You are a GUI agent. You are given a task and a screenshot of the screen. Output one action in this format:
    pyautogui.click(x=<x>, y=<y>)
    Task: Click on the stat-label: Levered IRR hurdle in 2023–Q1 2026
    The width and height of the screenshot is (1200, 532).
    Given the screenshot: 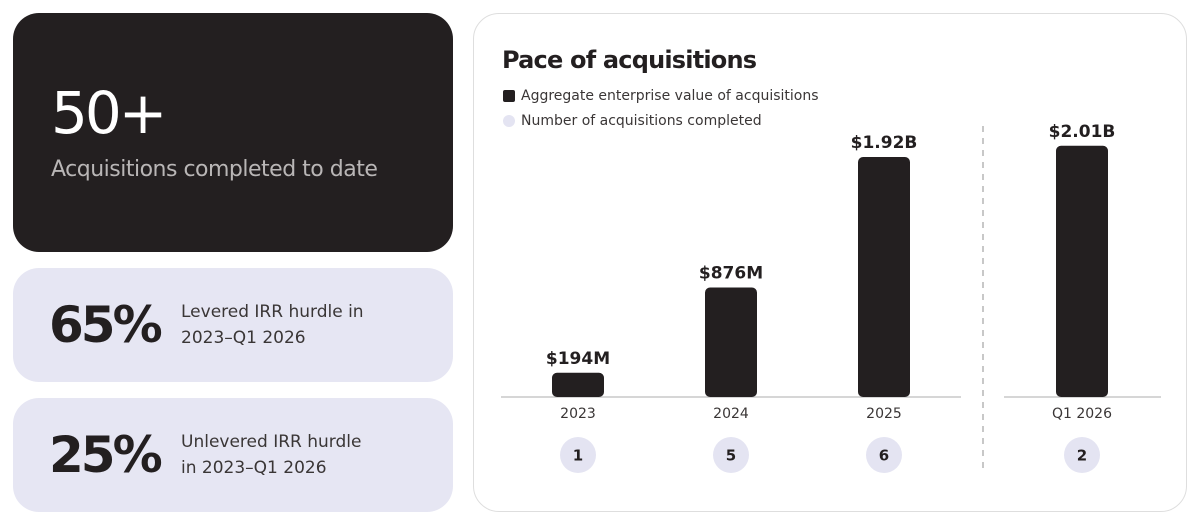 What is the action you would take?
    pyautogui.click(x=272, y=325)
    